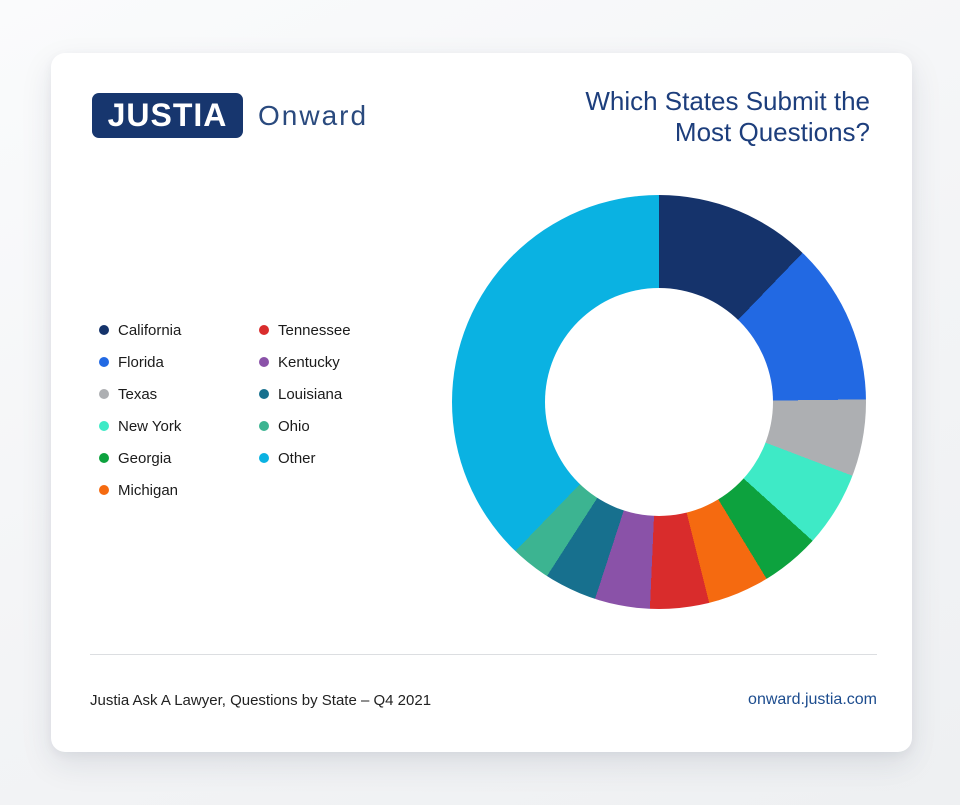 The height and width of the screenshot is (805, 960). I want to click on onward-site-link: onward.justia.com, so click(812, 699).